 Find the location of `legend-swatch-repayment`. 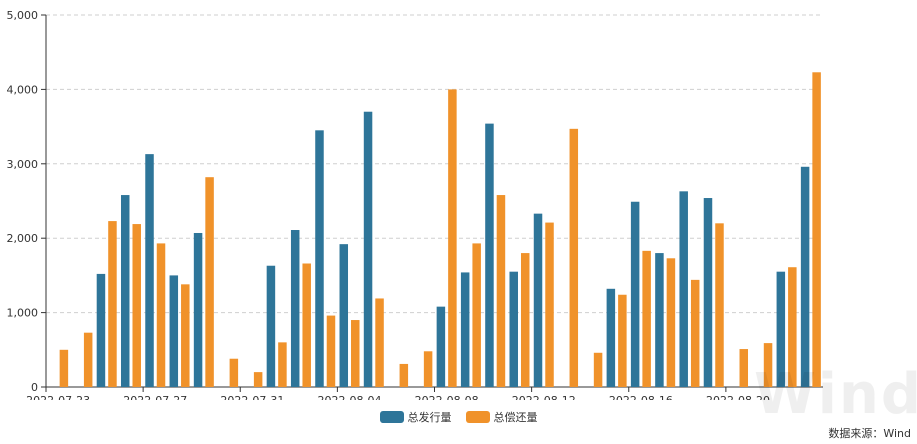

legend-swatch-repayment is located at coordinates (477, 417).